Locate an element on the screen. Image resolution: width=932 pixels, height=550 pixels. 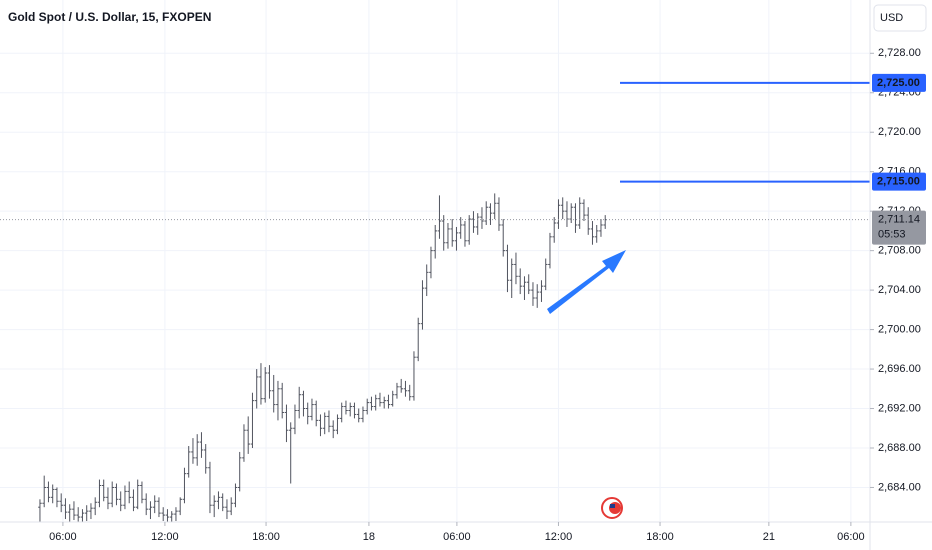
countdown-label: 05:53 is located at coordinates (892, 235).